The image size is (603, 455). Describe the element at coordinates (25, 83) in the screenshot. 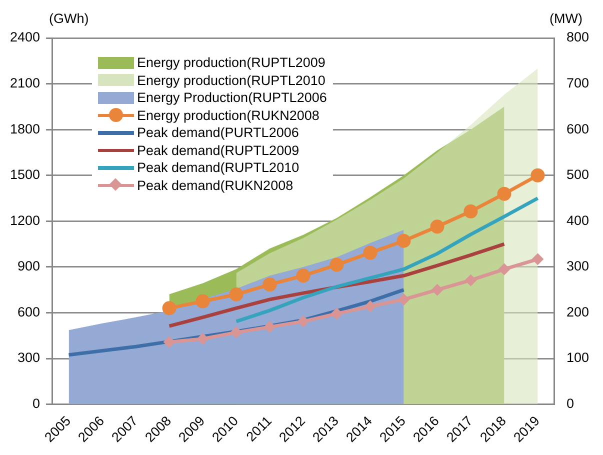

I see `y-tick-label: 2100` at that location.